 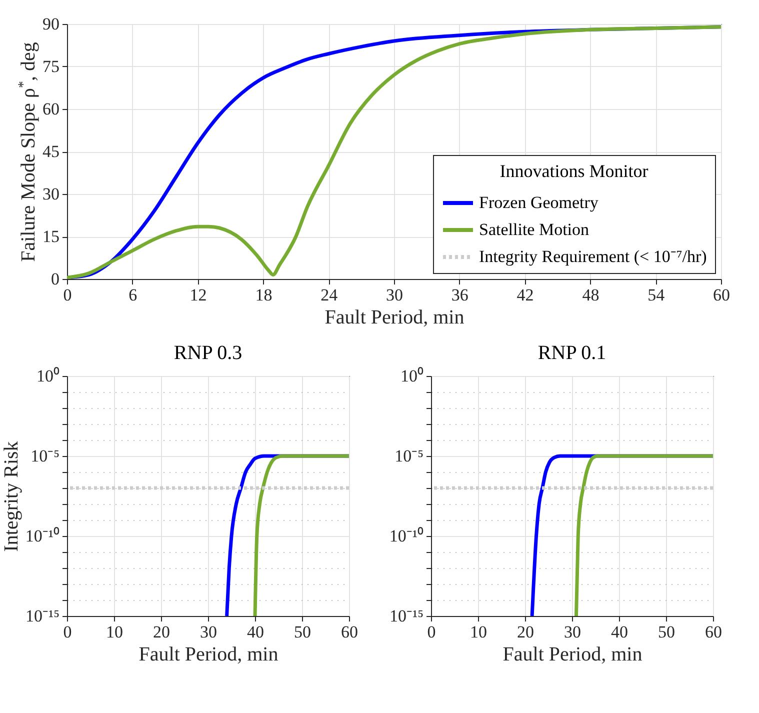 What do you see at coordinates (572, 353) in the screenshot?
I see `chart-title: RNP 0.1` at bounding box center [572, 353].